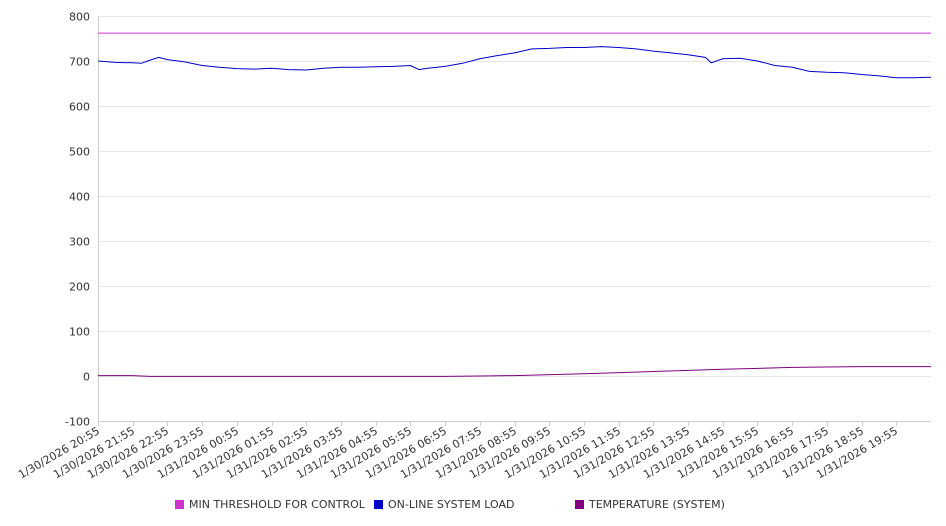  What do you see at coordinates (79, 197) in the screenshot?
I see `y-tick-label: 400` at bounding box center [79, 197].